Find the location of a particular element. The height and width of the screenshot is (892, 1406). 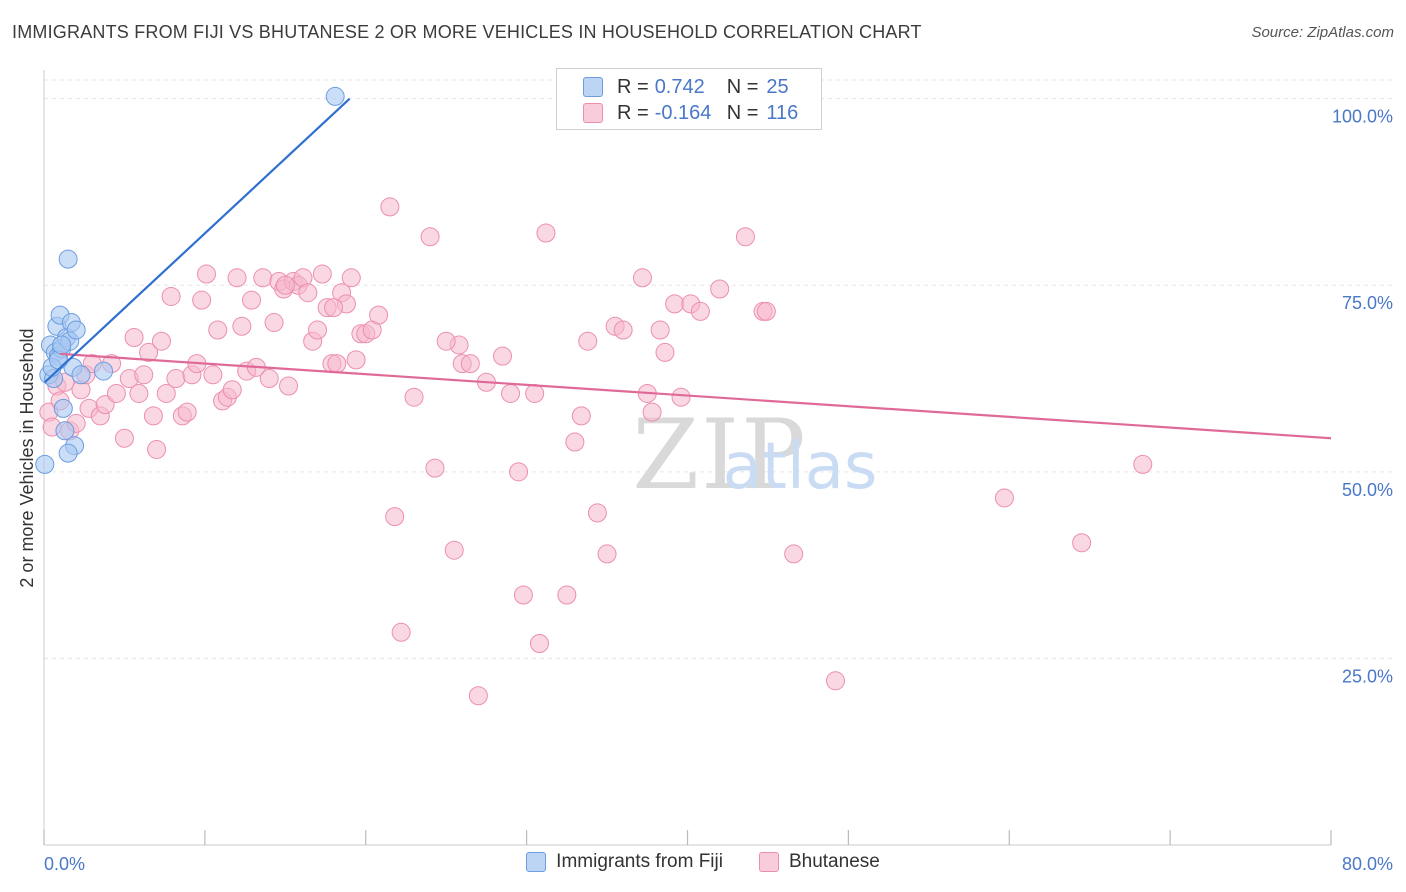

y-tick-label: 75.0% is located at coordinates (1367, 303).